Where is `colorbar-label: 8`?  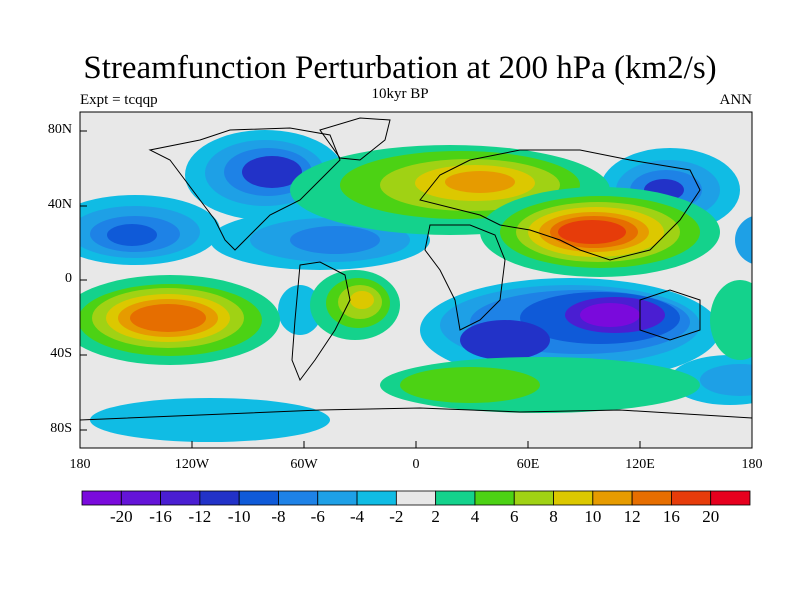
colorbar-label: 8 is located at coordinates (553, 516).